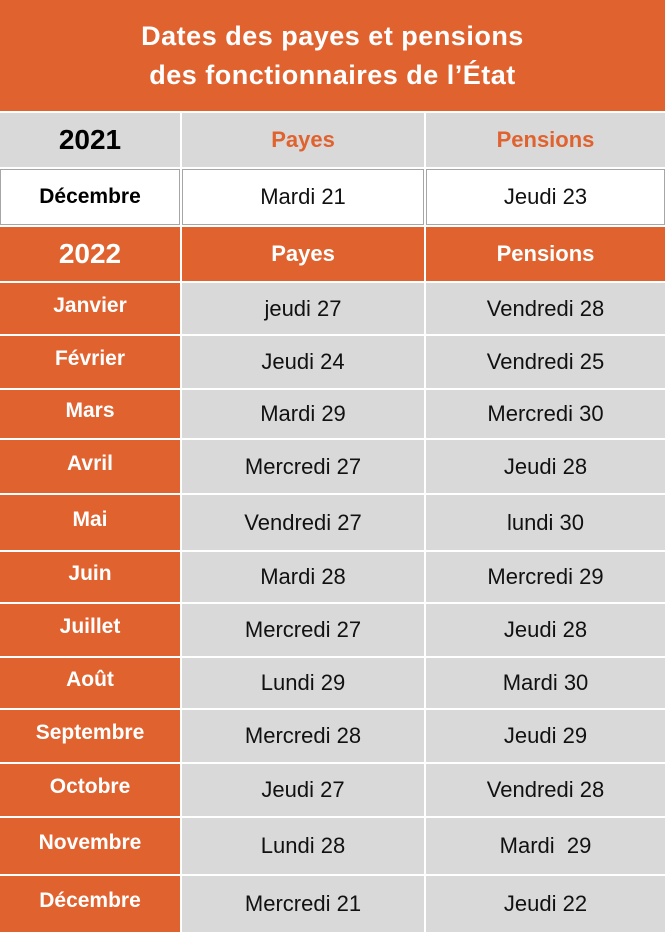 The height and width of the screenshot is (935, 665). Describe the element at coordinates (303, 904) in the screenshot. I see `date-cell: Mercredi 21` at that location.